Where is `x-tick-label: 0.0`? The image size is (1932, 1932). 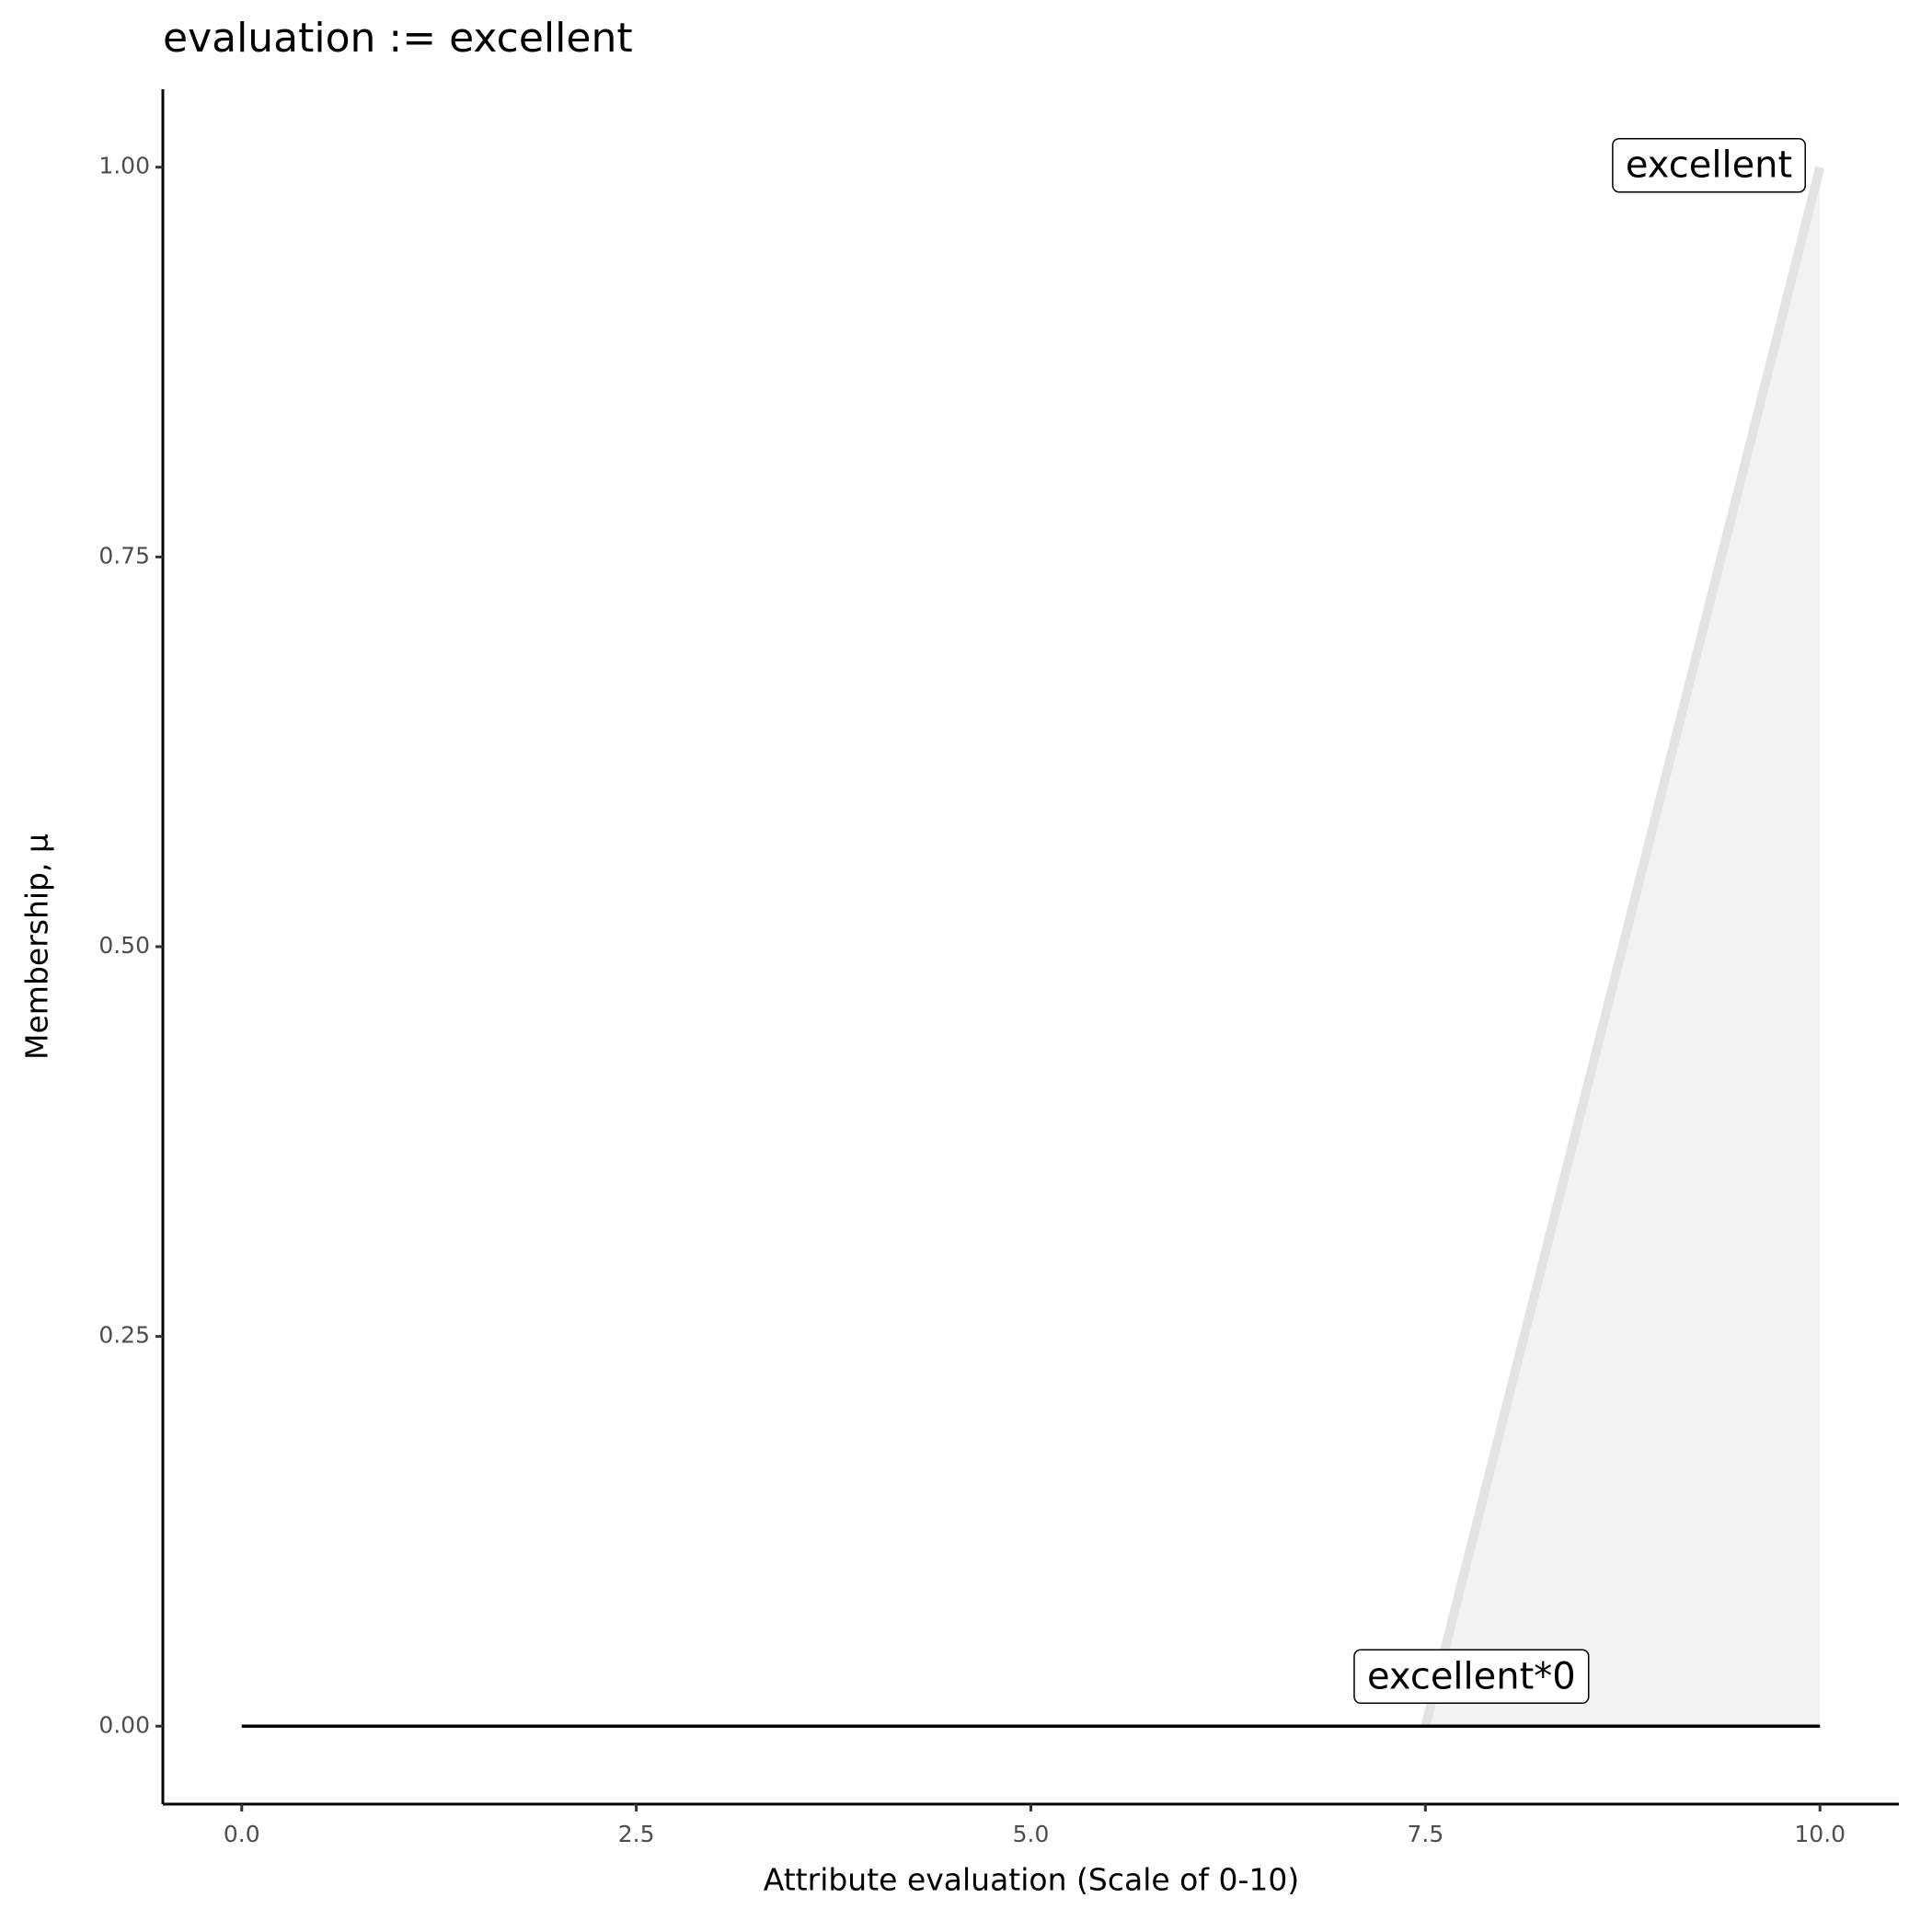
x-tick-label: 0.0 is located at coordinates (242, 1834).